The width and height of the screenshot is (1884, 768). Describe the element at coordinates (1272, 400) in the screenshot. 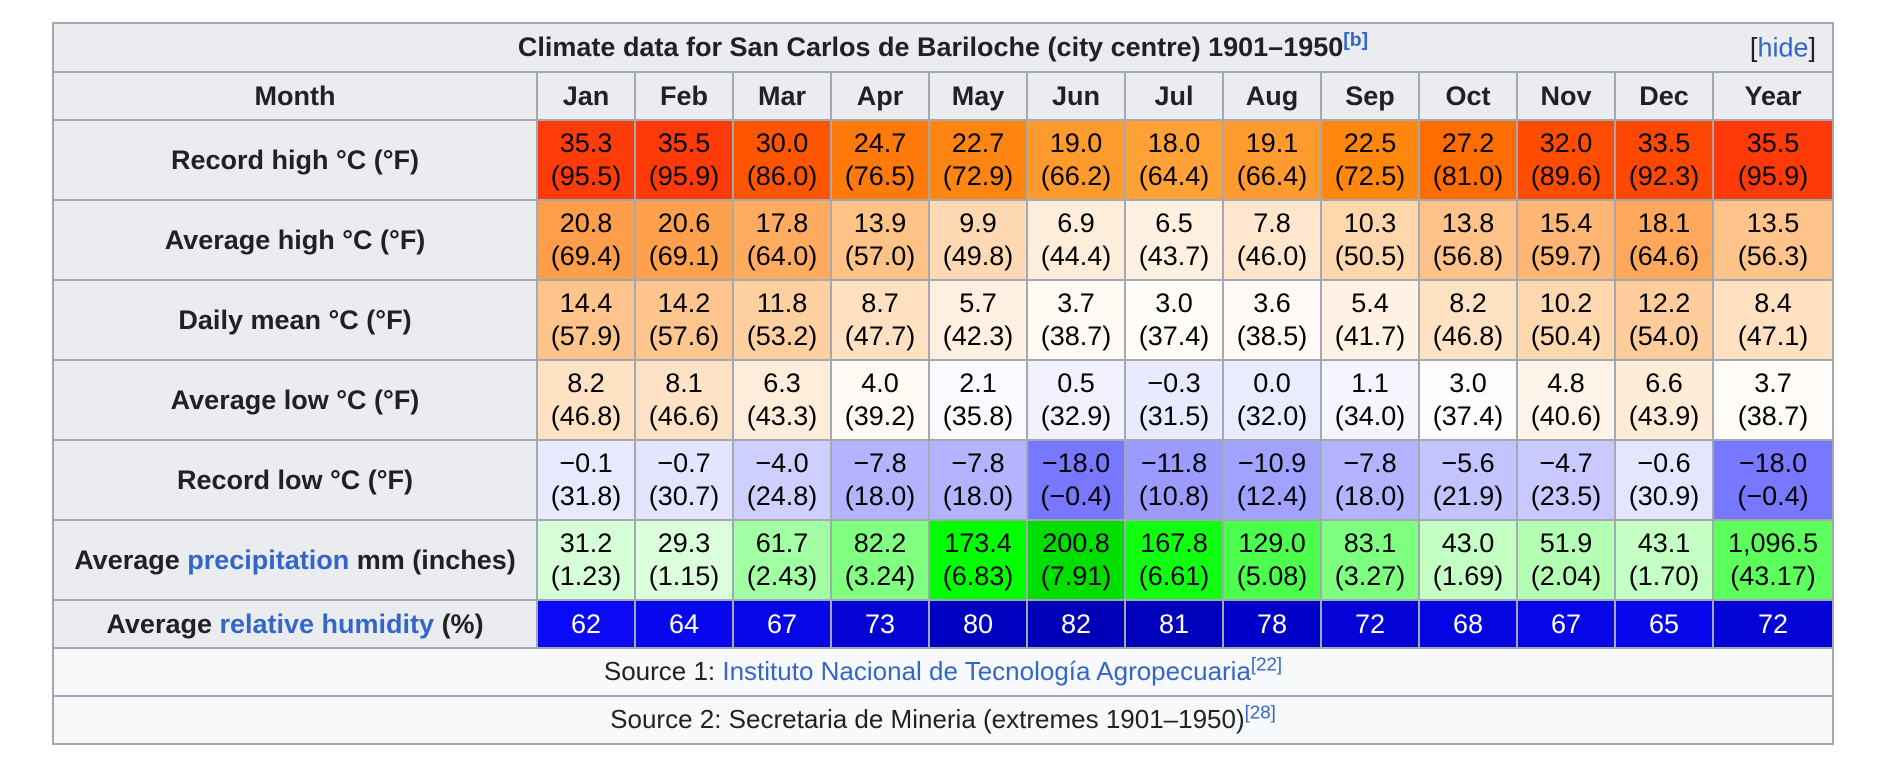

I see `cell-average-low-aug: 0.0 (32.0)` at that location.